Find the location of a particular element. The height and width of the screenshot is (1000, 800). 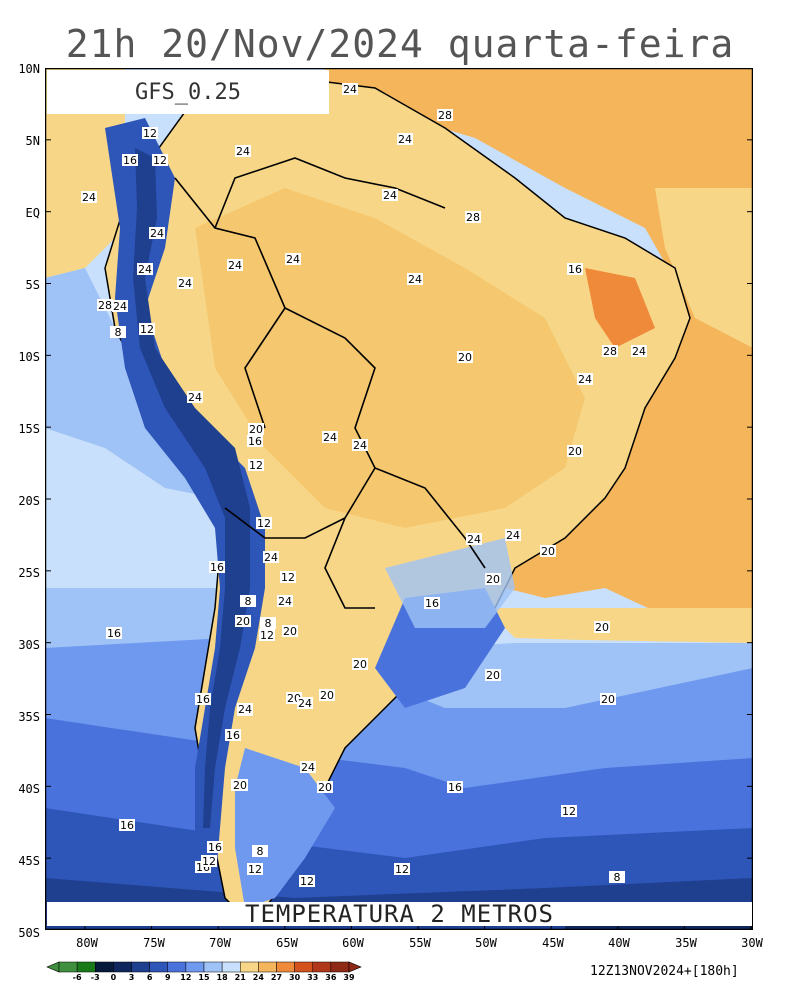

warm-ocean-belt is located at coordinates (619, 625).